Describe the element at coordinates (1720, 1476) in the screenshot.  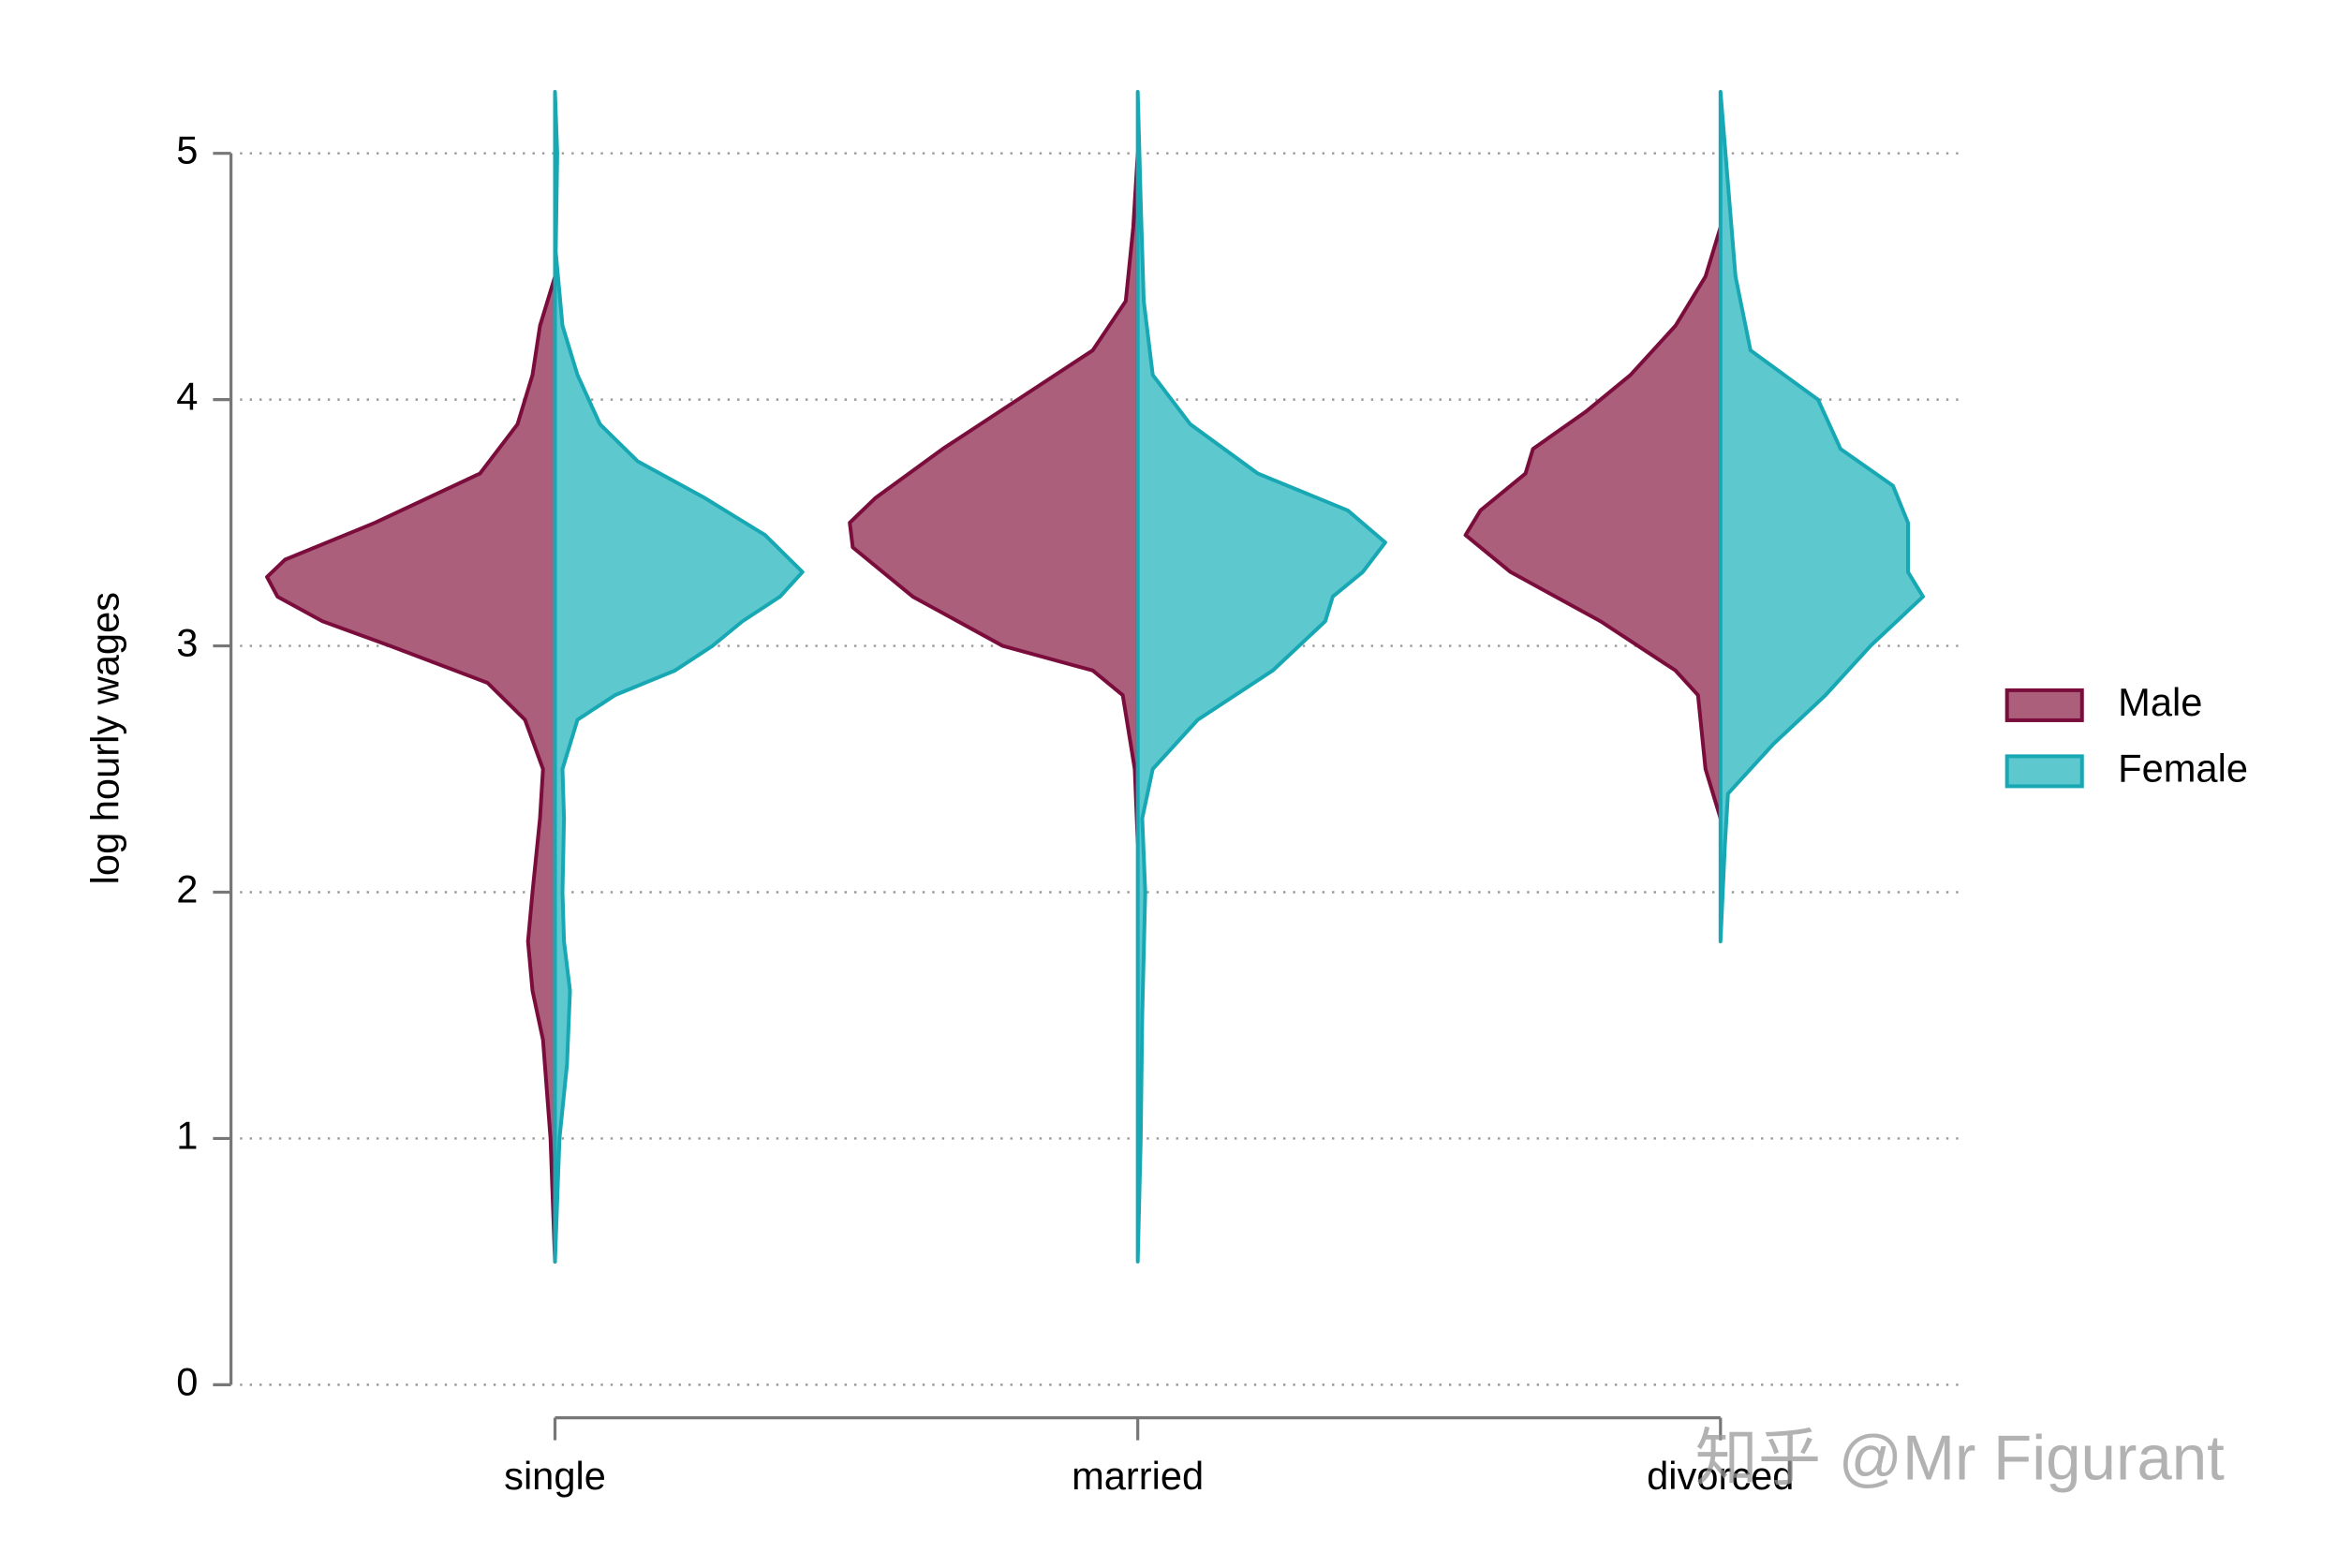
I see `x-tick-label: divorced` at that location.